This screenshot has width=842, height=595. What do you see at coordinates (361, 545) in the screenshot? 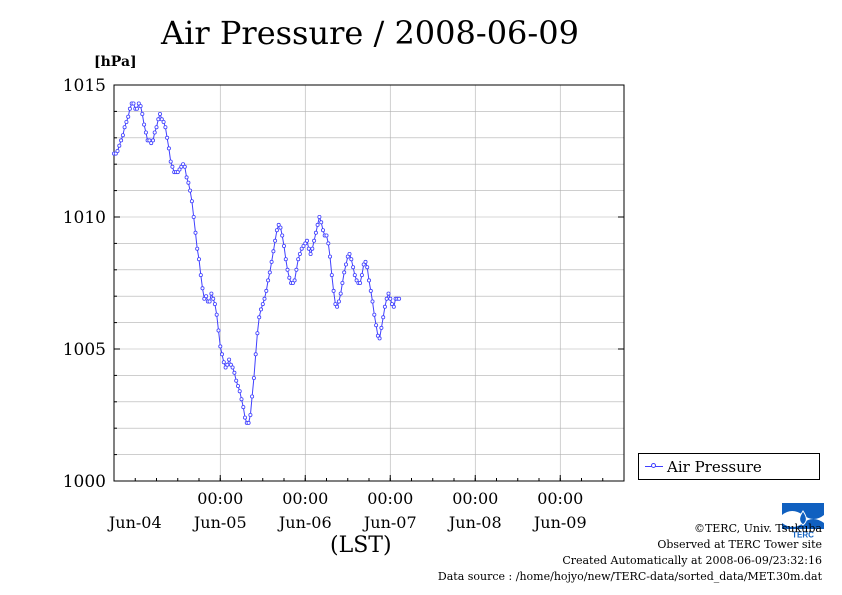
I see `x-axis-label: (LST)` at bounding box center [361, 545].